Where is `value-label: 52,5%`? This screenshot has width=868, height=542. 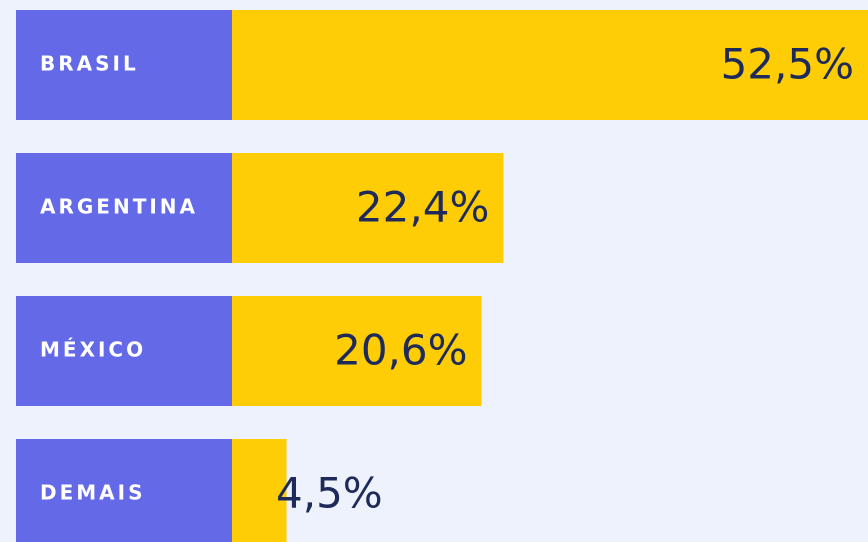
value-label: 52,5% is located at coordinates (787, 64).